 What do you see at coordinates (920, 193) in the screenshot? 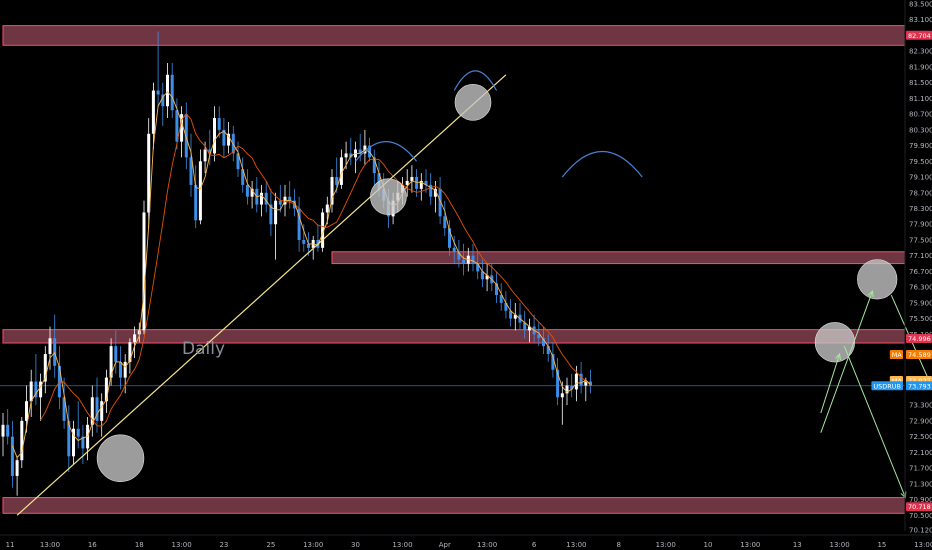
I see `price-tick-12: 78.700` at bounding box center [920, 193].